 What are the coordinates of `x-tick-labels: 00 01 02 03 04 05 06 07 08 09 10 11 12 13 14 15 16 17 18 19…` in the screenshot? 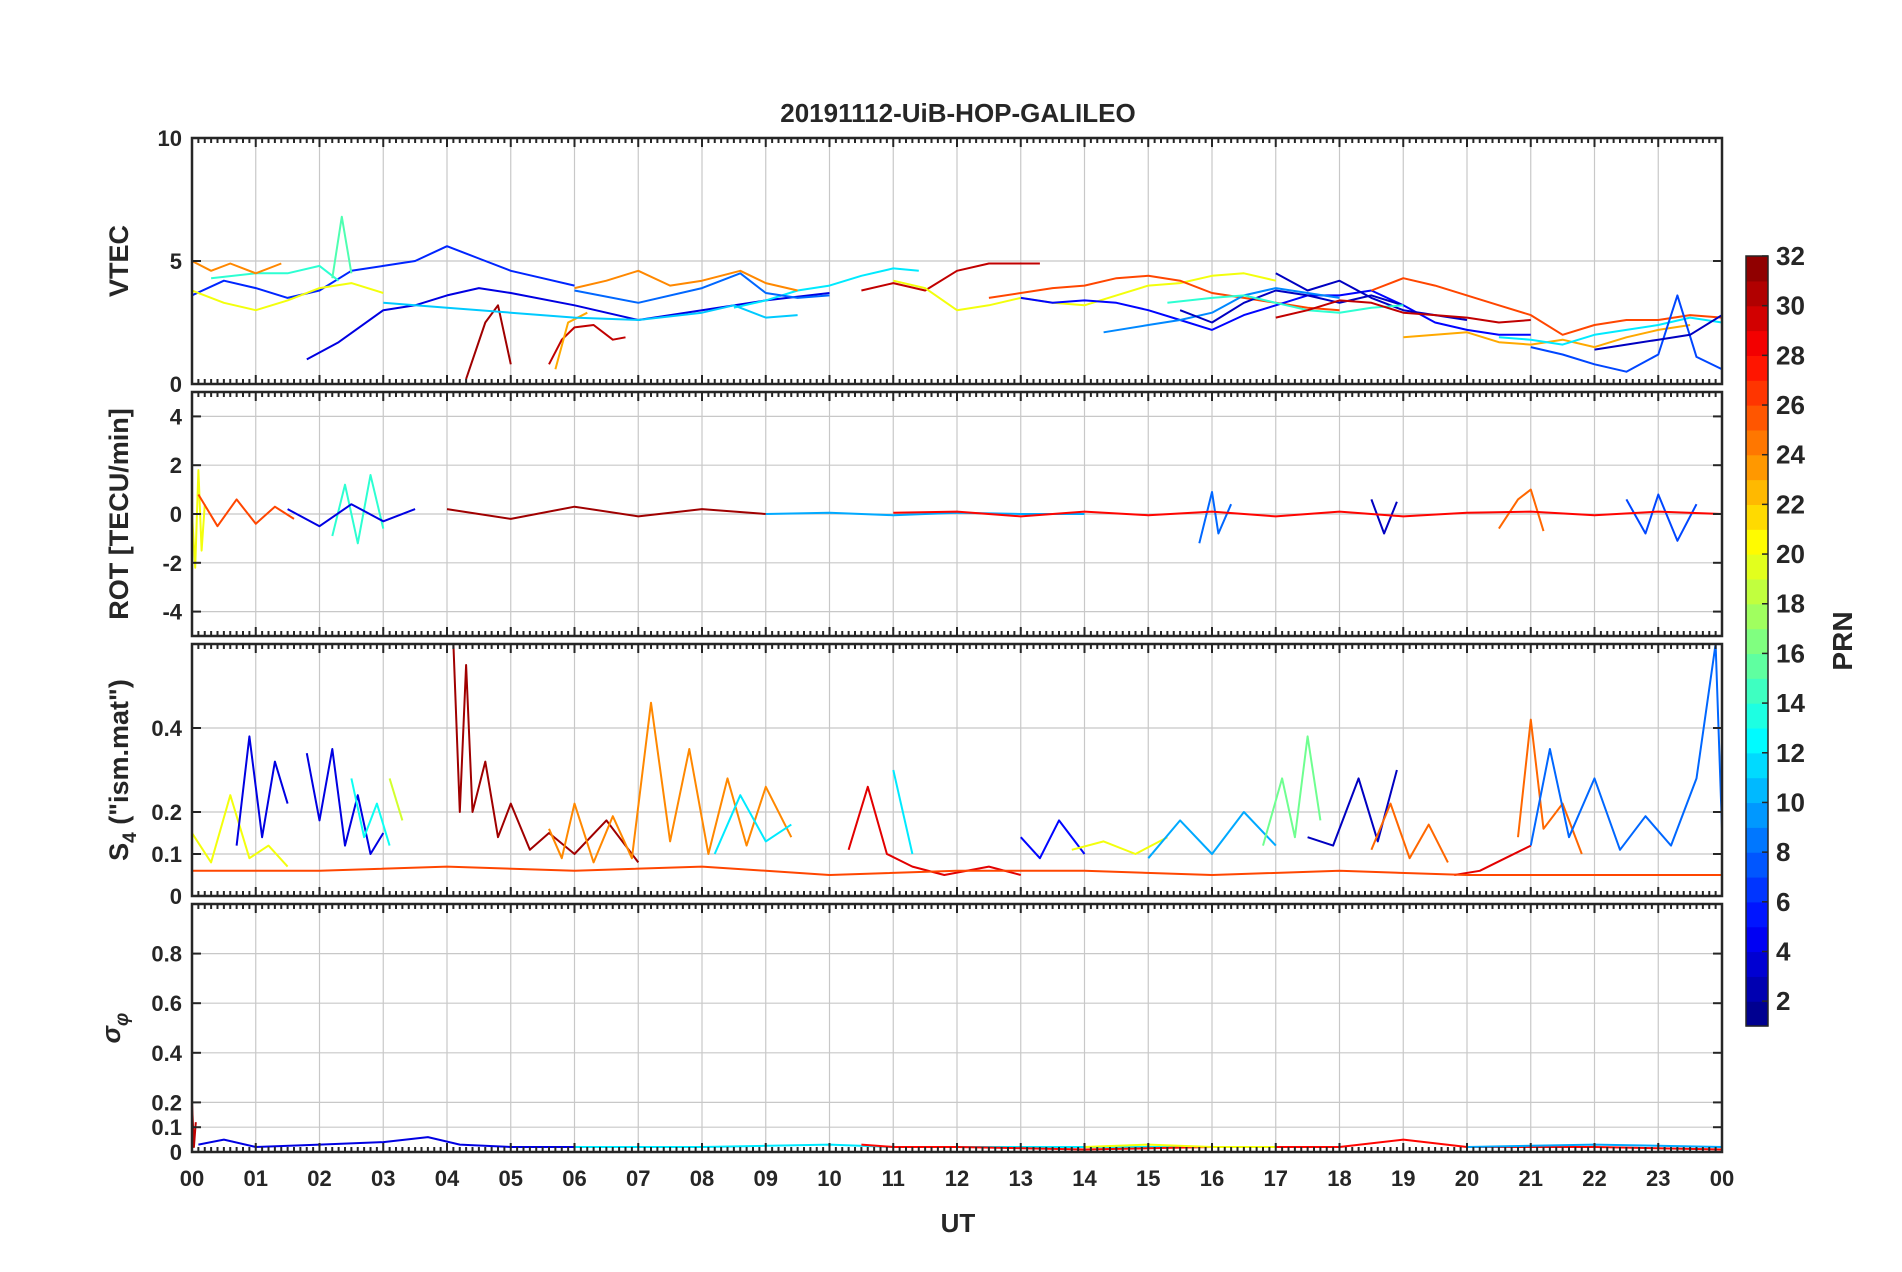 It's located at (957, 1178).